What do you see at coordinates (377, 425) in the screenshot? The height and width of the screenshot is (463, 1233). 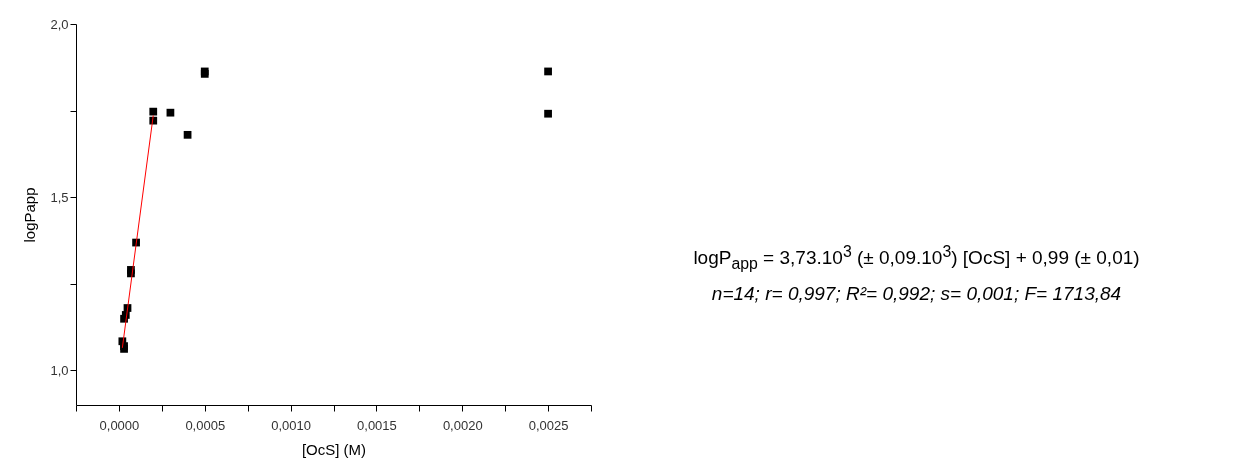 I see `x-tick-label: 0,0015` at bounding box center [377, 425].